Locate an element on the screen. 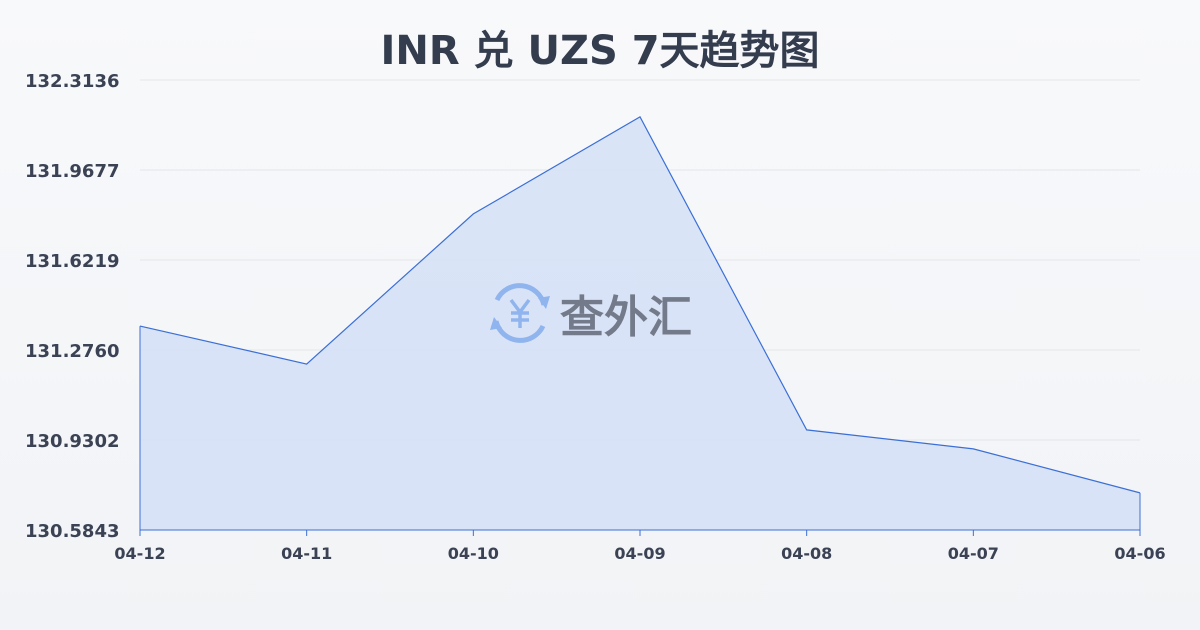 Image resolution: width=1200 pixels, height=630 pixels. yen-exchange-icon is located at coordinates (520, 313).